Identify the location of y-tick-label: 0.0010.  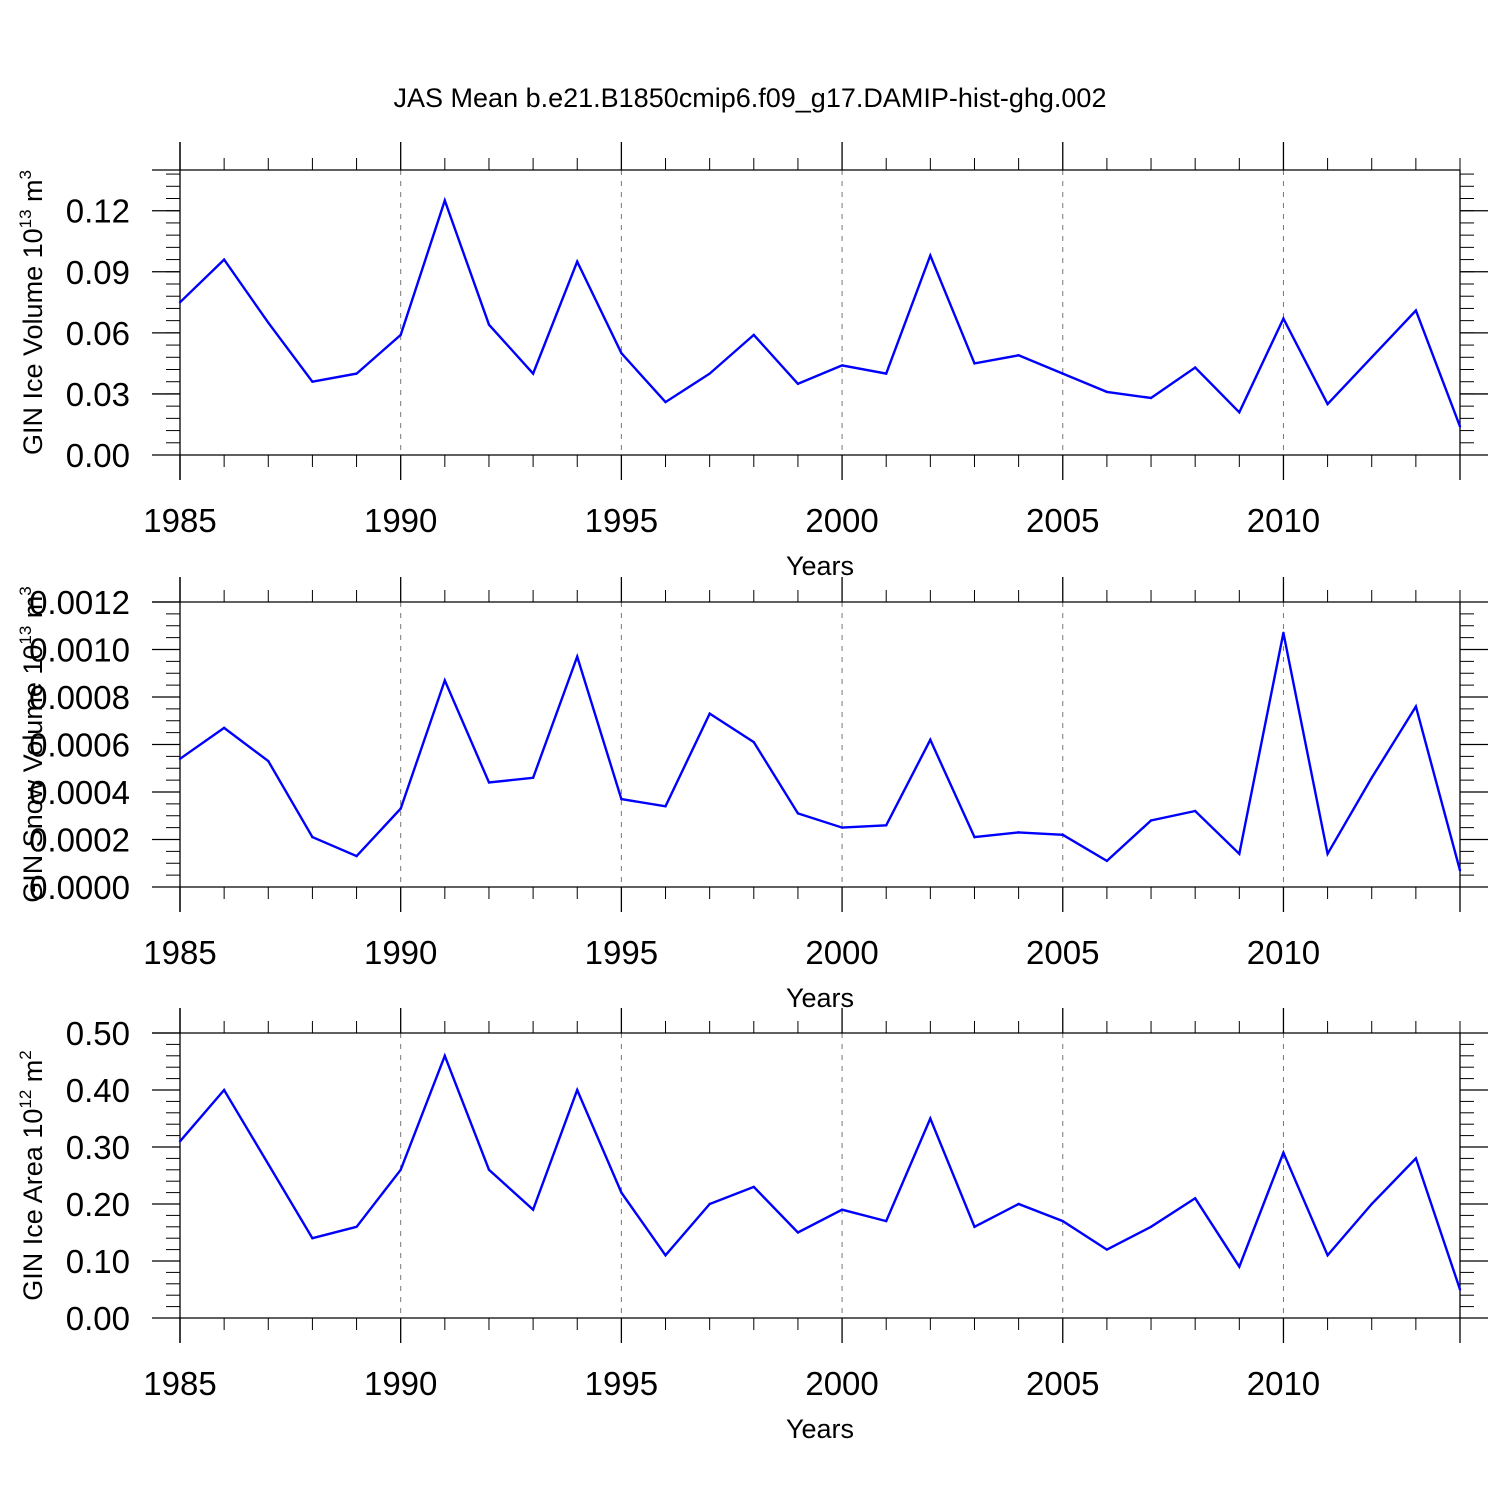
(79, 650).